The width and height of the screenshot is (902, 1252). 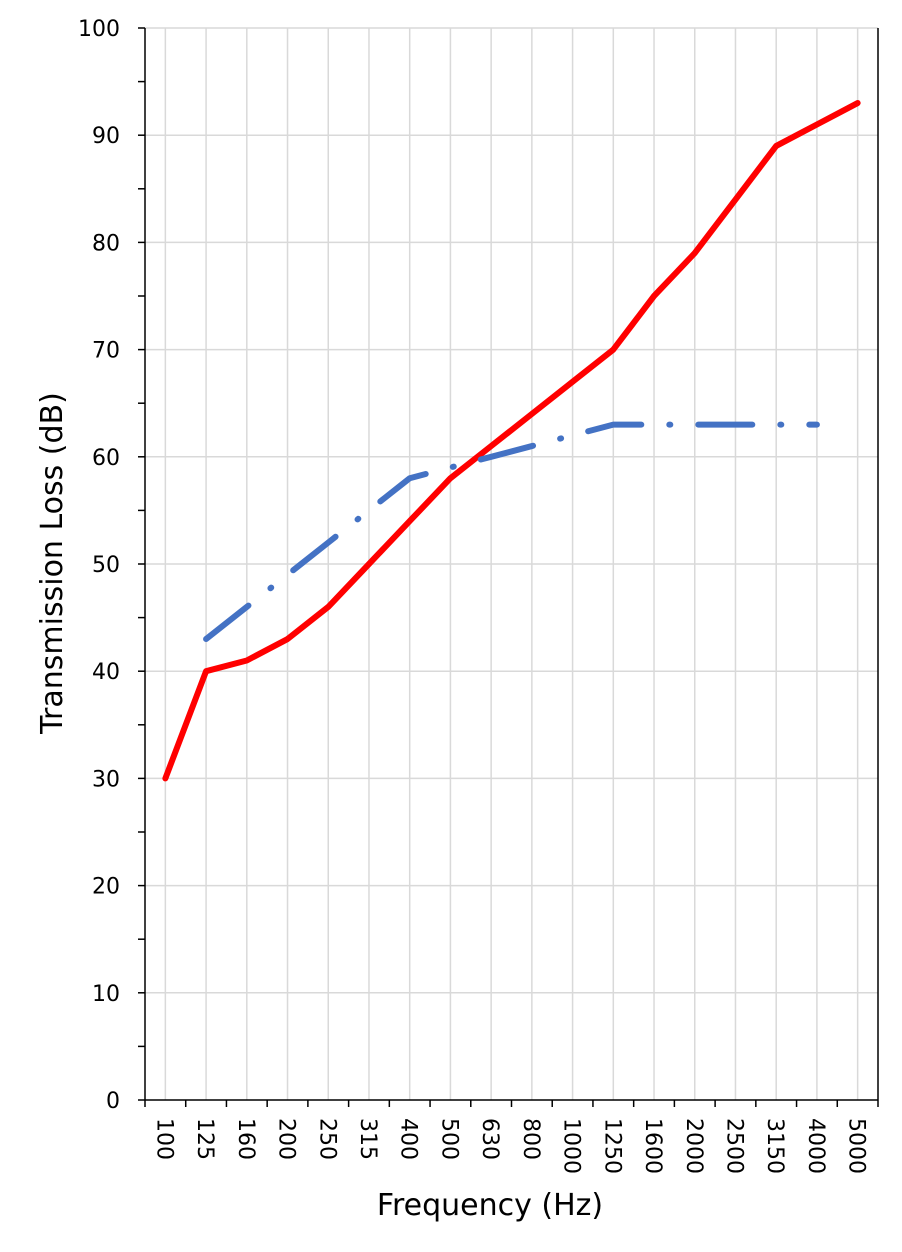 What do you see at coordinates (733, 1146) in the screenshot?
I see `x-tick-label: 2500` at bounding box center [733, 1146].